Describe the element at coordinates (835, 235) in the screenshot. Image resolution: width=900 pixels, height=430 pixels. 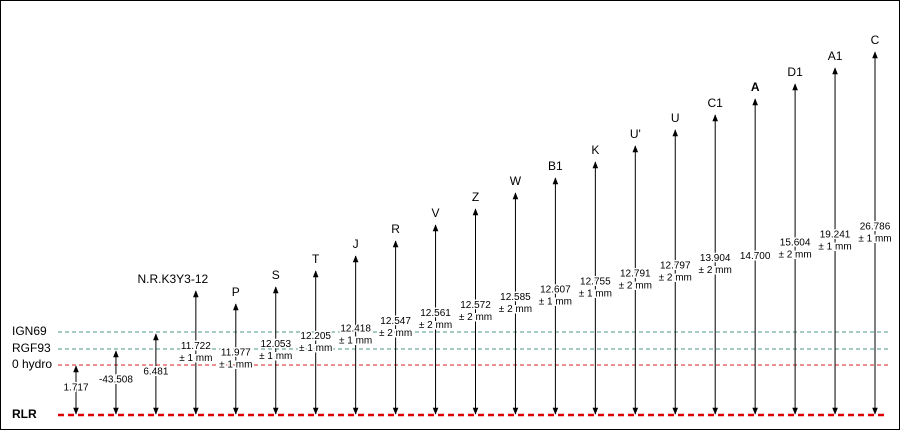
I see `marker-value: 19.241` at that location.